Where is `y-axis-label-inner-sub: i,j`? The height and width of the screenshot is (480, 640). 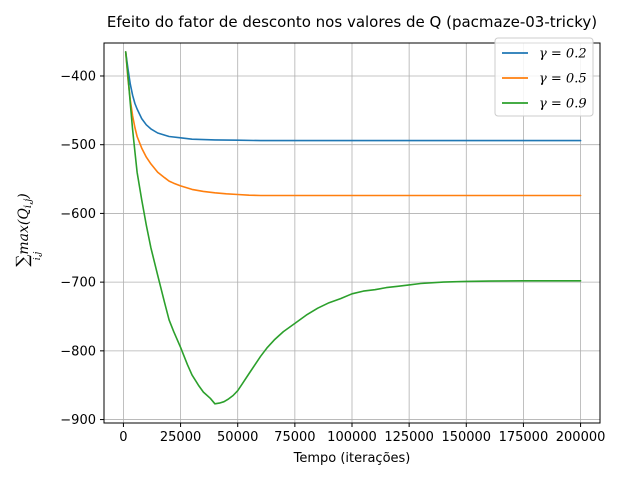
y-axis-label-inner-sub: i,j is located at coordinates (28, 203).